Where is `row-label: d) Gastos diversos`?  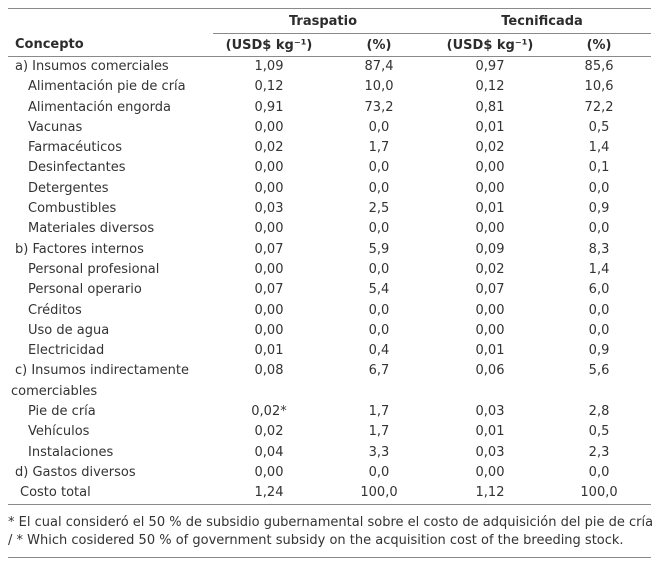
row-label: d) Gastos diversos is located at coordinates (75, 472).